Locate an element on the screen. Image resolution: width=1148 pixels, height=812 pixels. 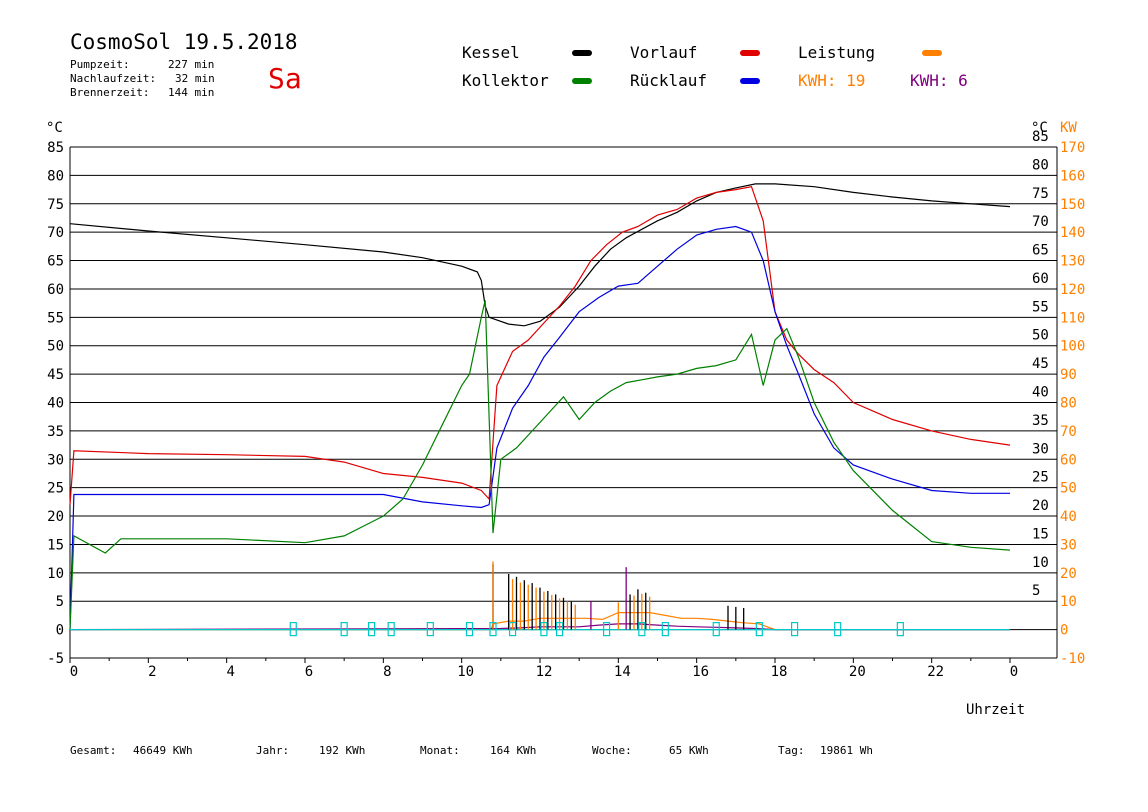
y-axis-unit-right-temp: °C is located at coordinates (1039, 128).